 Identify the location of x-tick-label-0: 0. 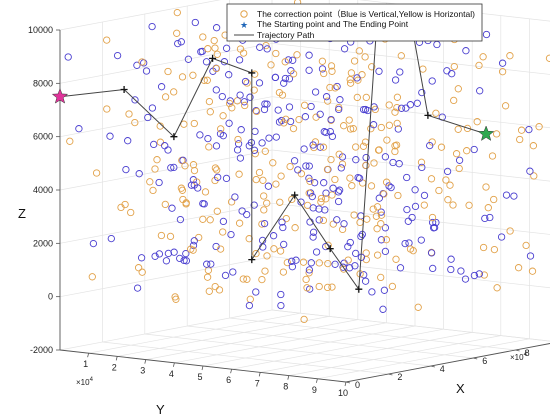
(357, 385).